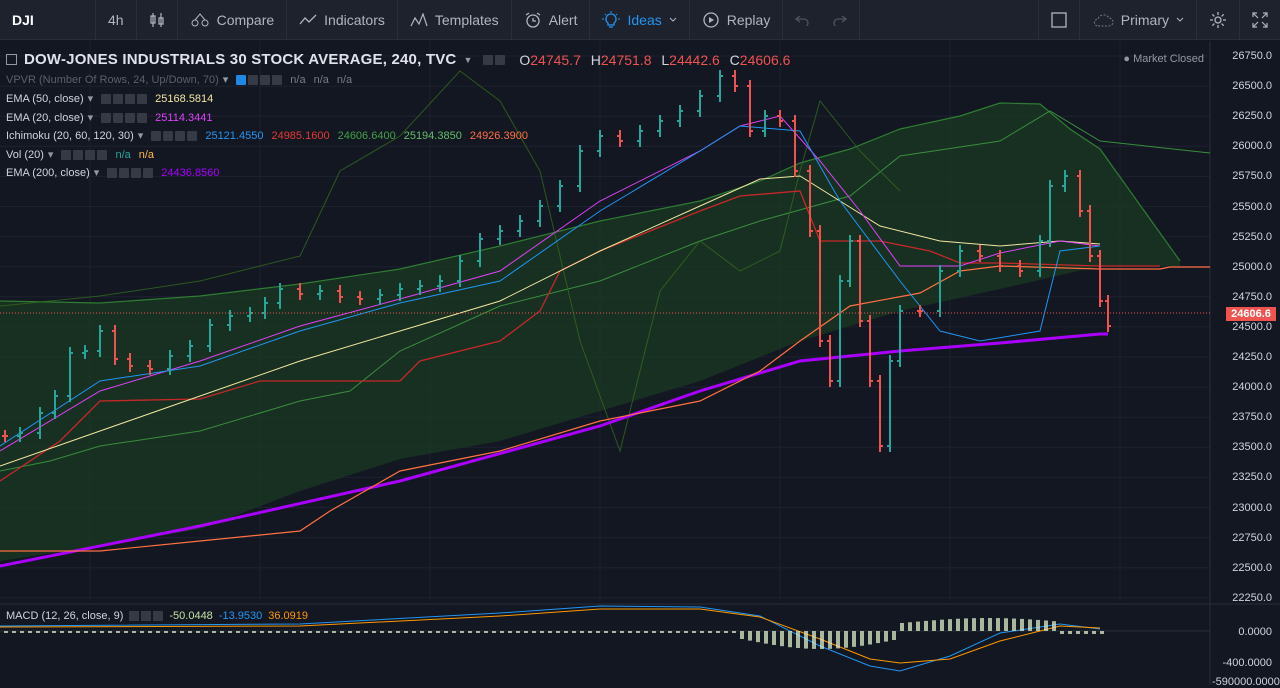 Image resolution: width=1280 pixels, height=688 pixels. I want to click on ideas-button: Ideas, so click(640, 20).